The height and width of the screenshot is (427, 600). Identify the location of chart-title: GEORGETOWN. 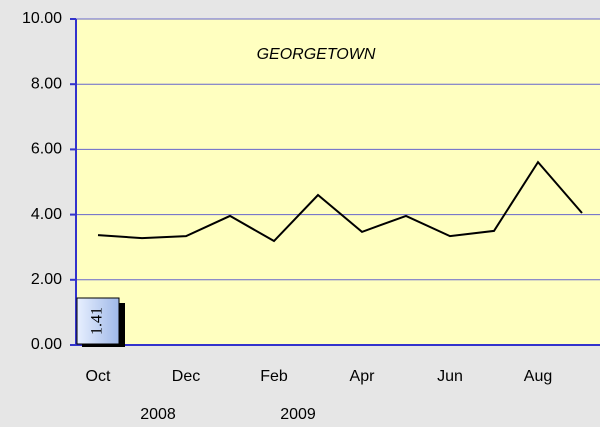
(316, 54).